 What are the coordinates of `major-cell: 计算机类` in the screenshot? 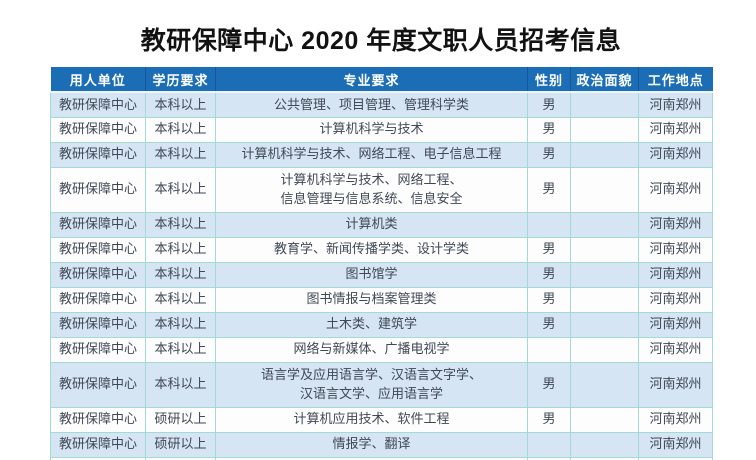 It's located at (371, 224).